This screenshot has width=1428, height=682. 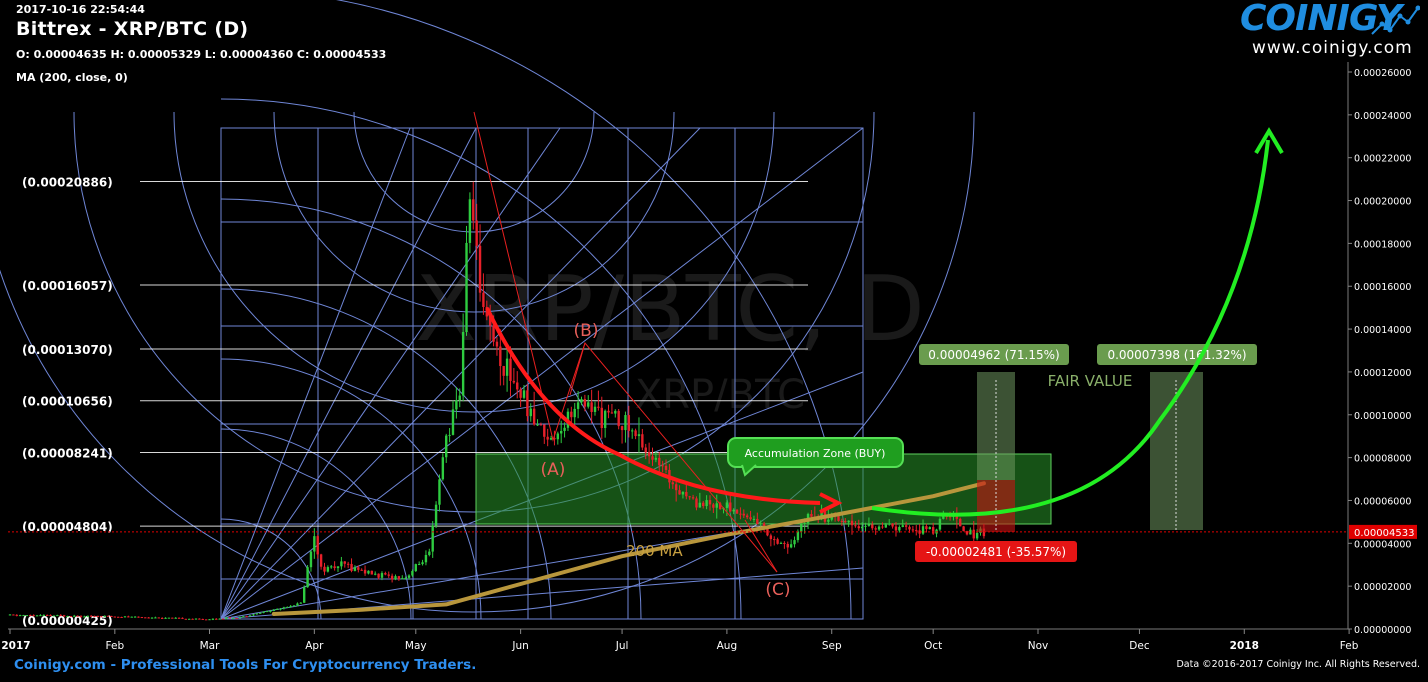 I want to click on coinigy-logo: COINIGY www.coinigy.com, so click(x=1330, y=30).